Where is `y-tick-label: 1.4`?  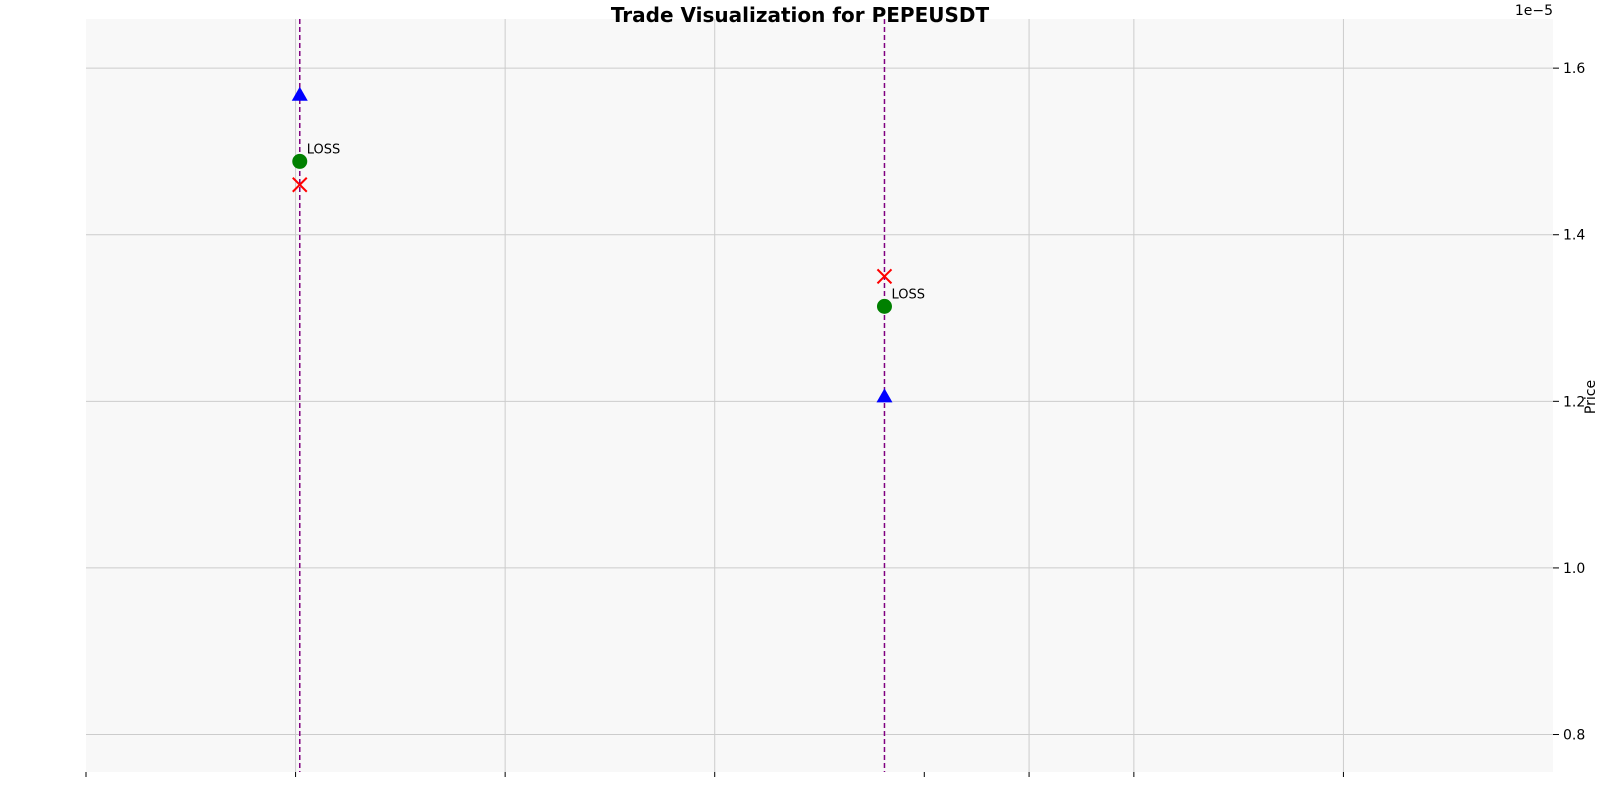
y-tick-label: 1.4 is located at coordinates (1574, 236).